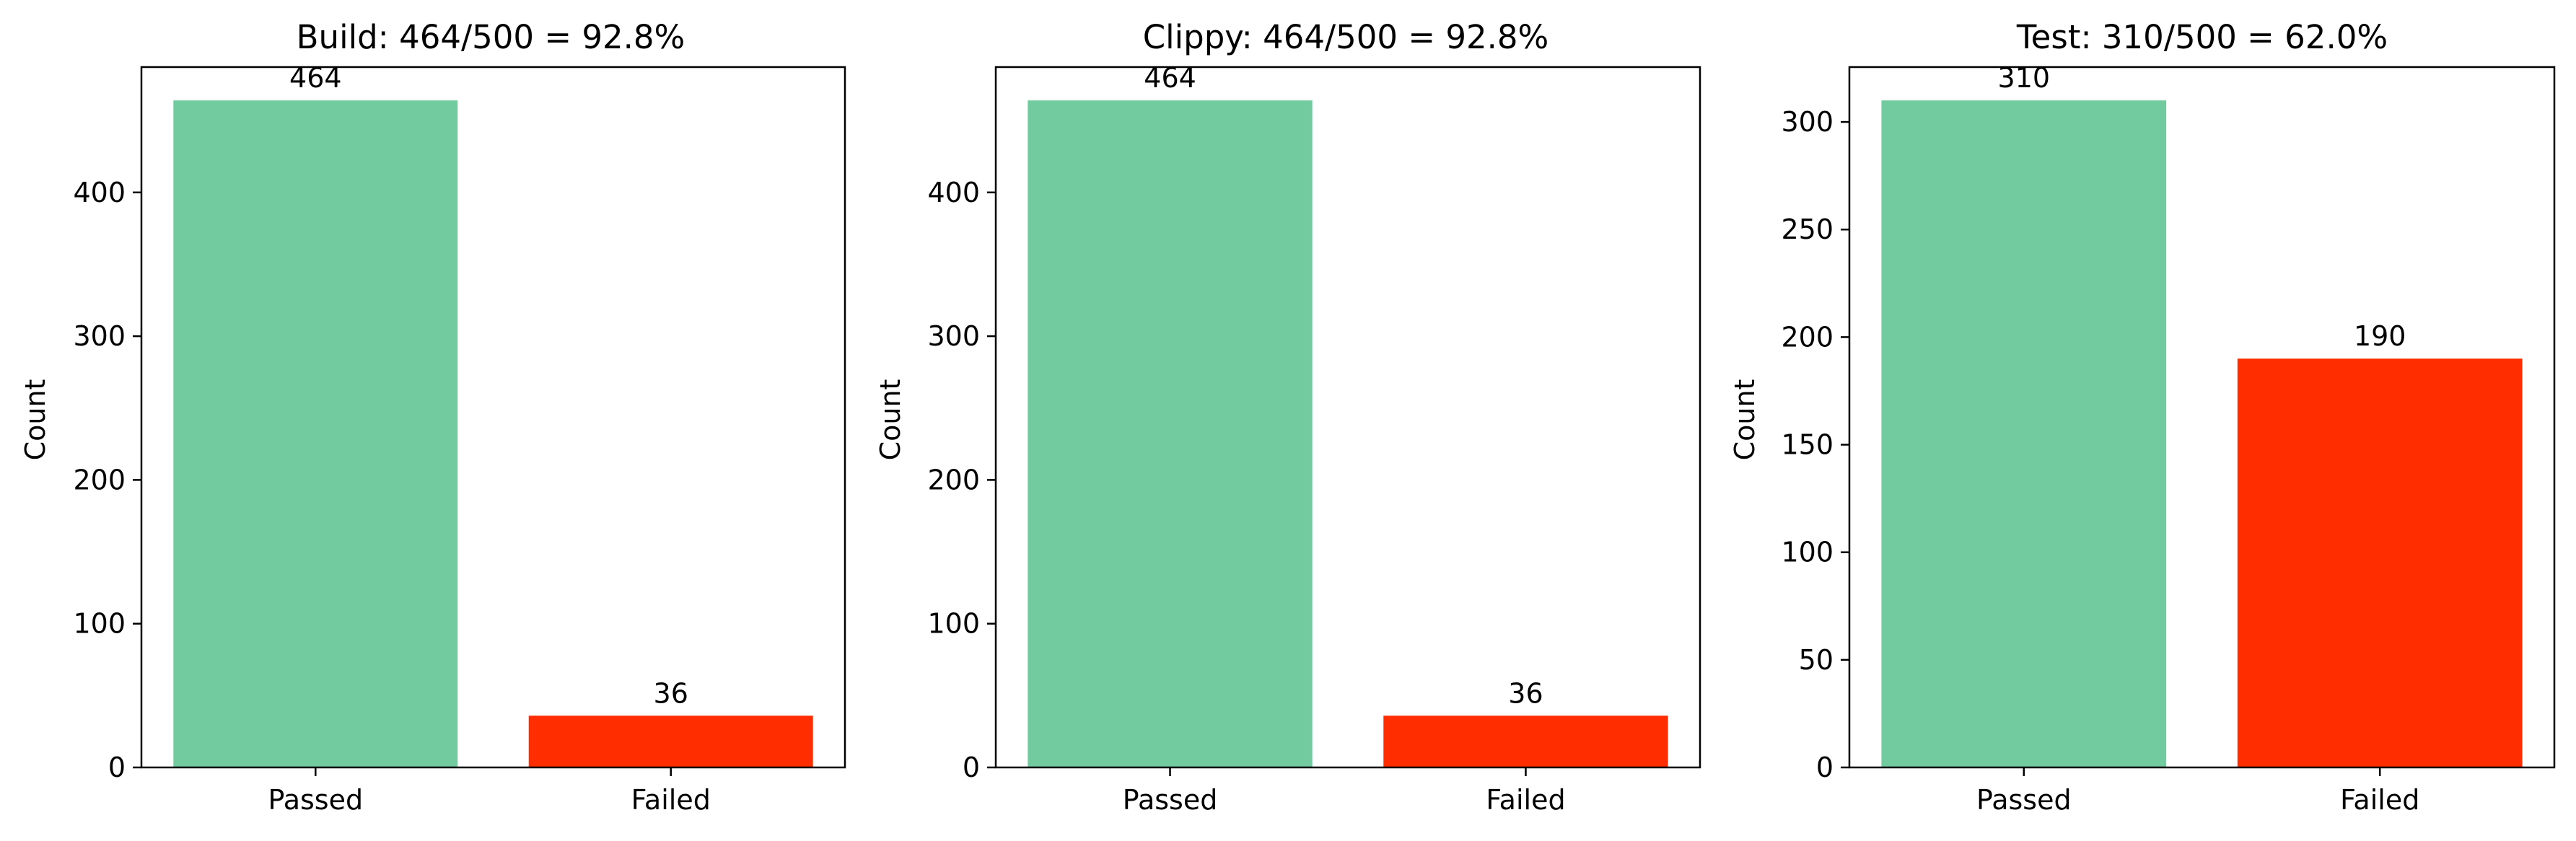  Describe the element at coordinates (1808, 229) in the screenshot. I see `y-tick-label: 250` at that location.